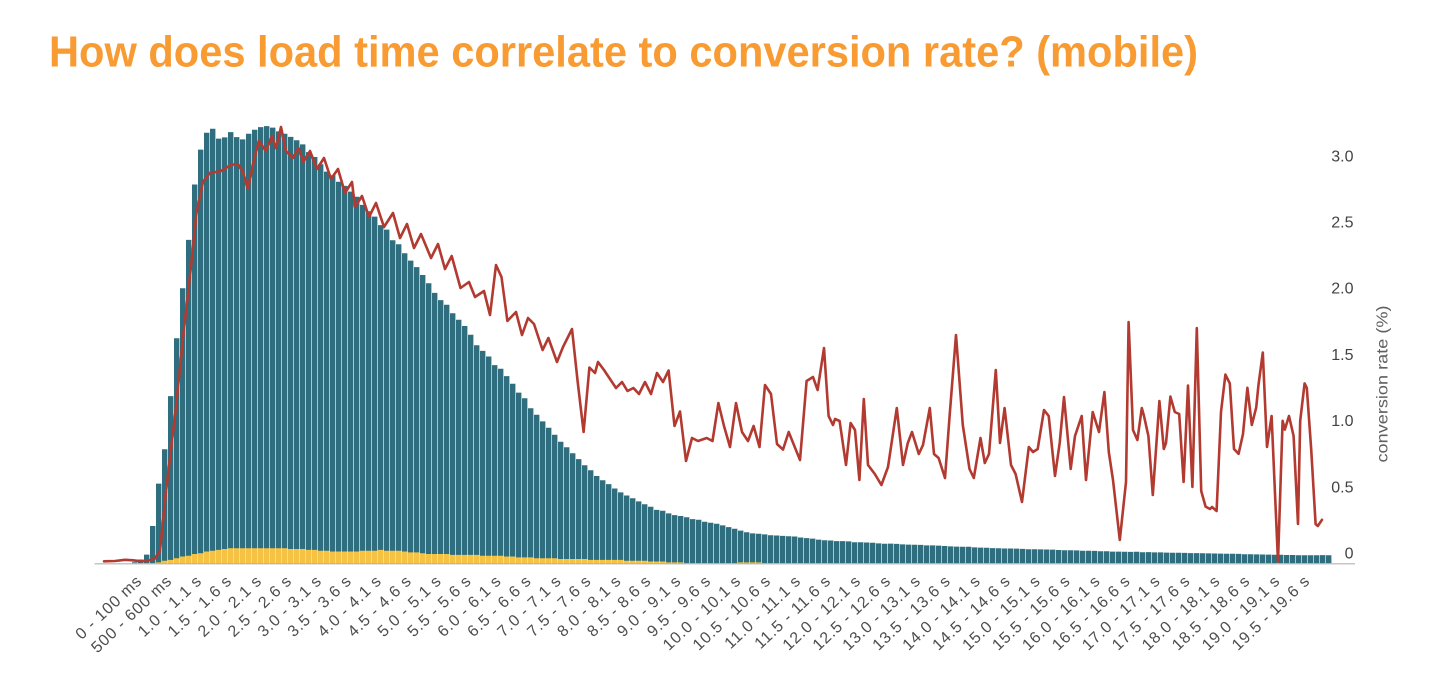 The image size is (1437, 682). What do you see at coordinates (1342, 289) in the screenshot?
I see `svg-text: 2.0` at bounding box center [1342, 289].